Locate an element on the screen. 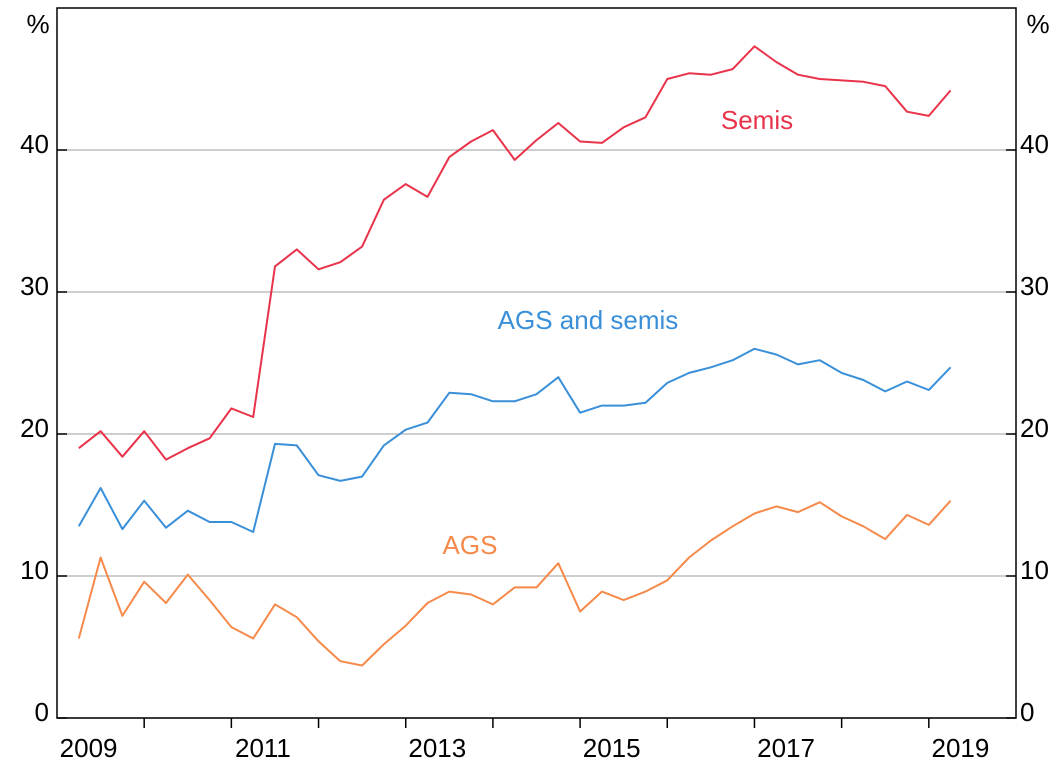 The width and height of the screenshot is (1064, 769). y2-tick-label: 40 is located at coordinates (1034, 144).